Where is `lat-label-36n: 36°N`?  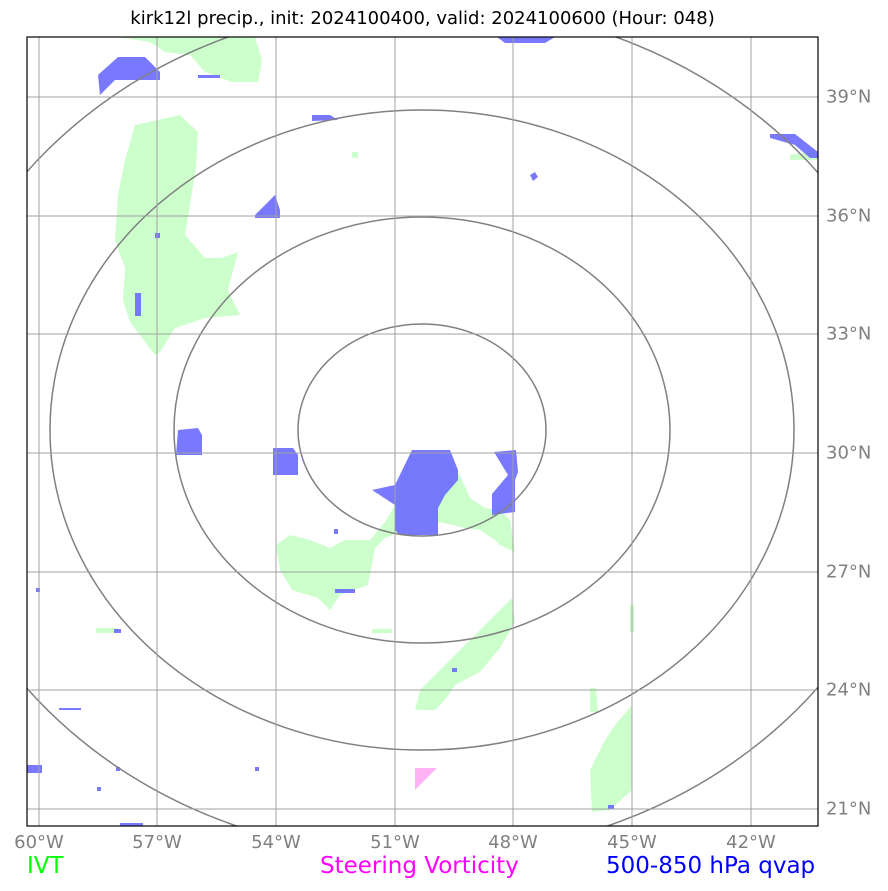
lat-label-36n: 36°N is located at coordinates (849, 216).